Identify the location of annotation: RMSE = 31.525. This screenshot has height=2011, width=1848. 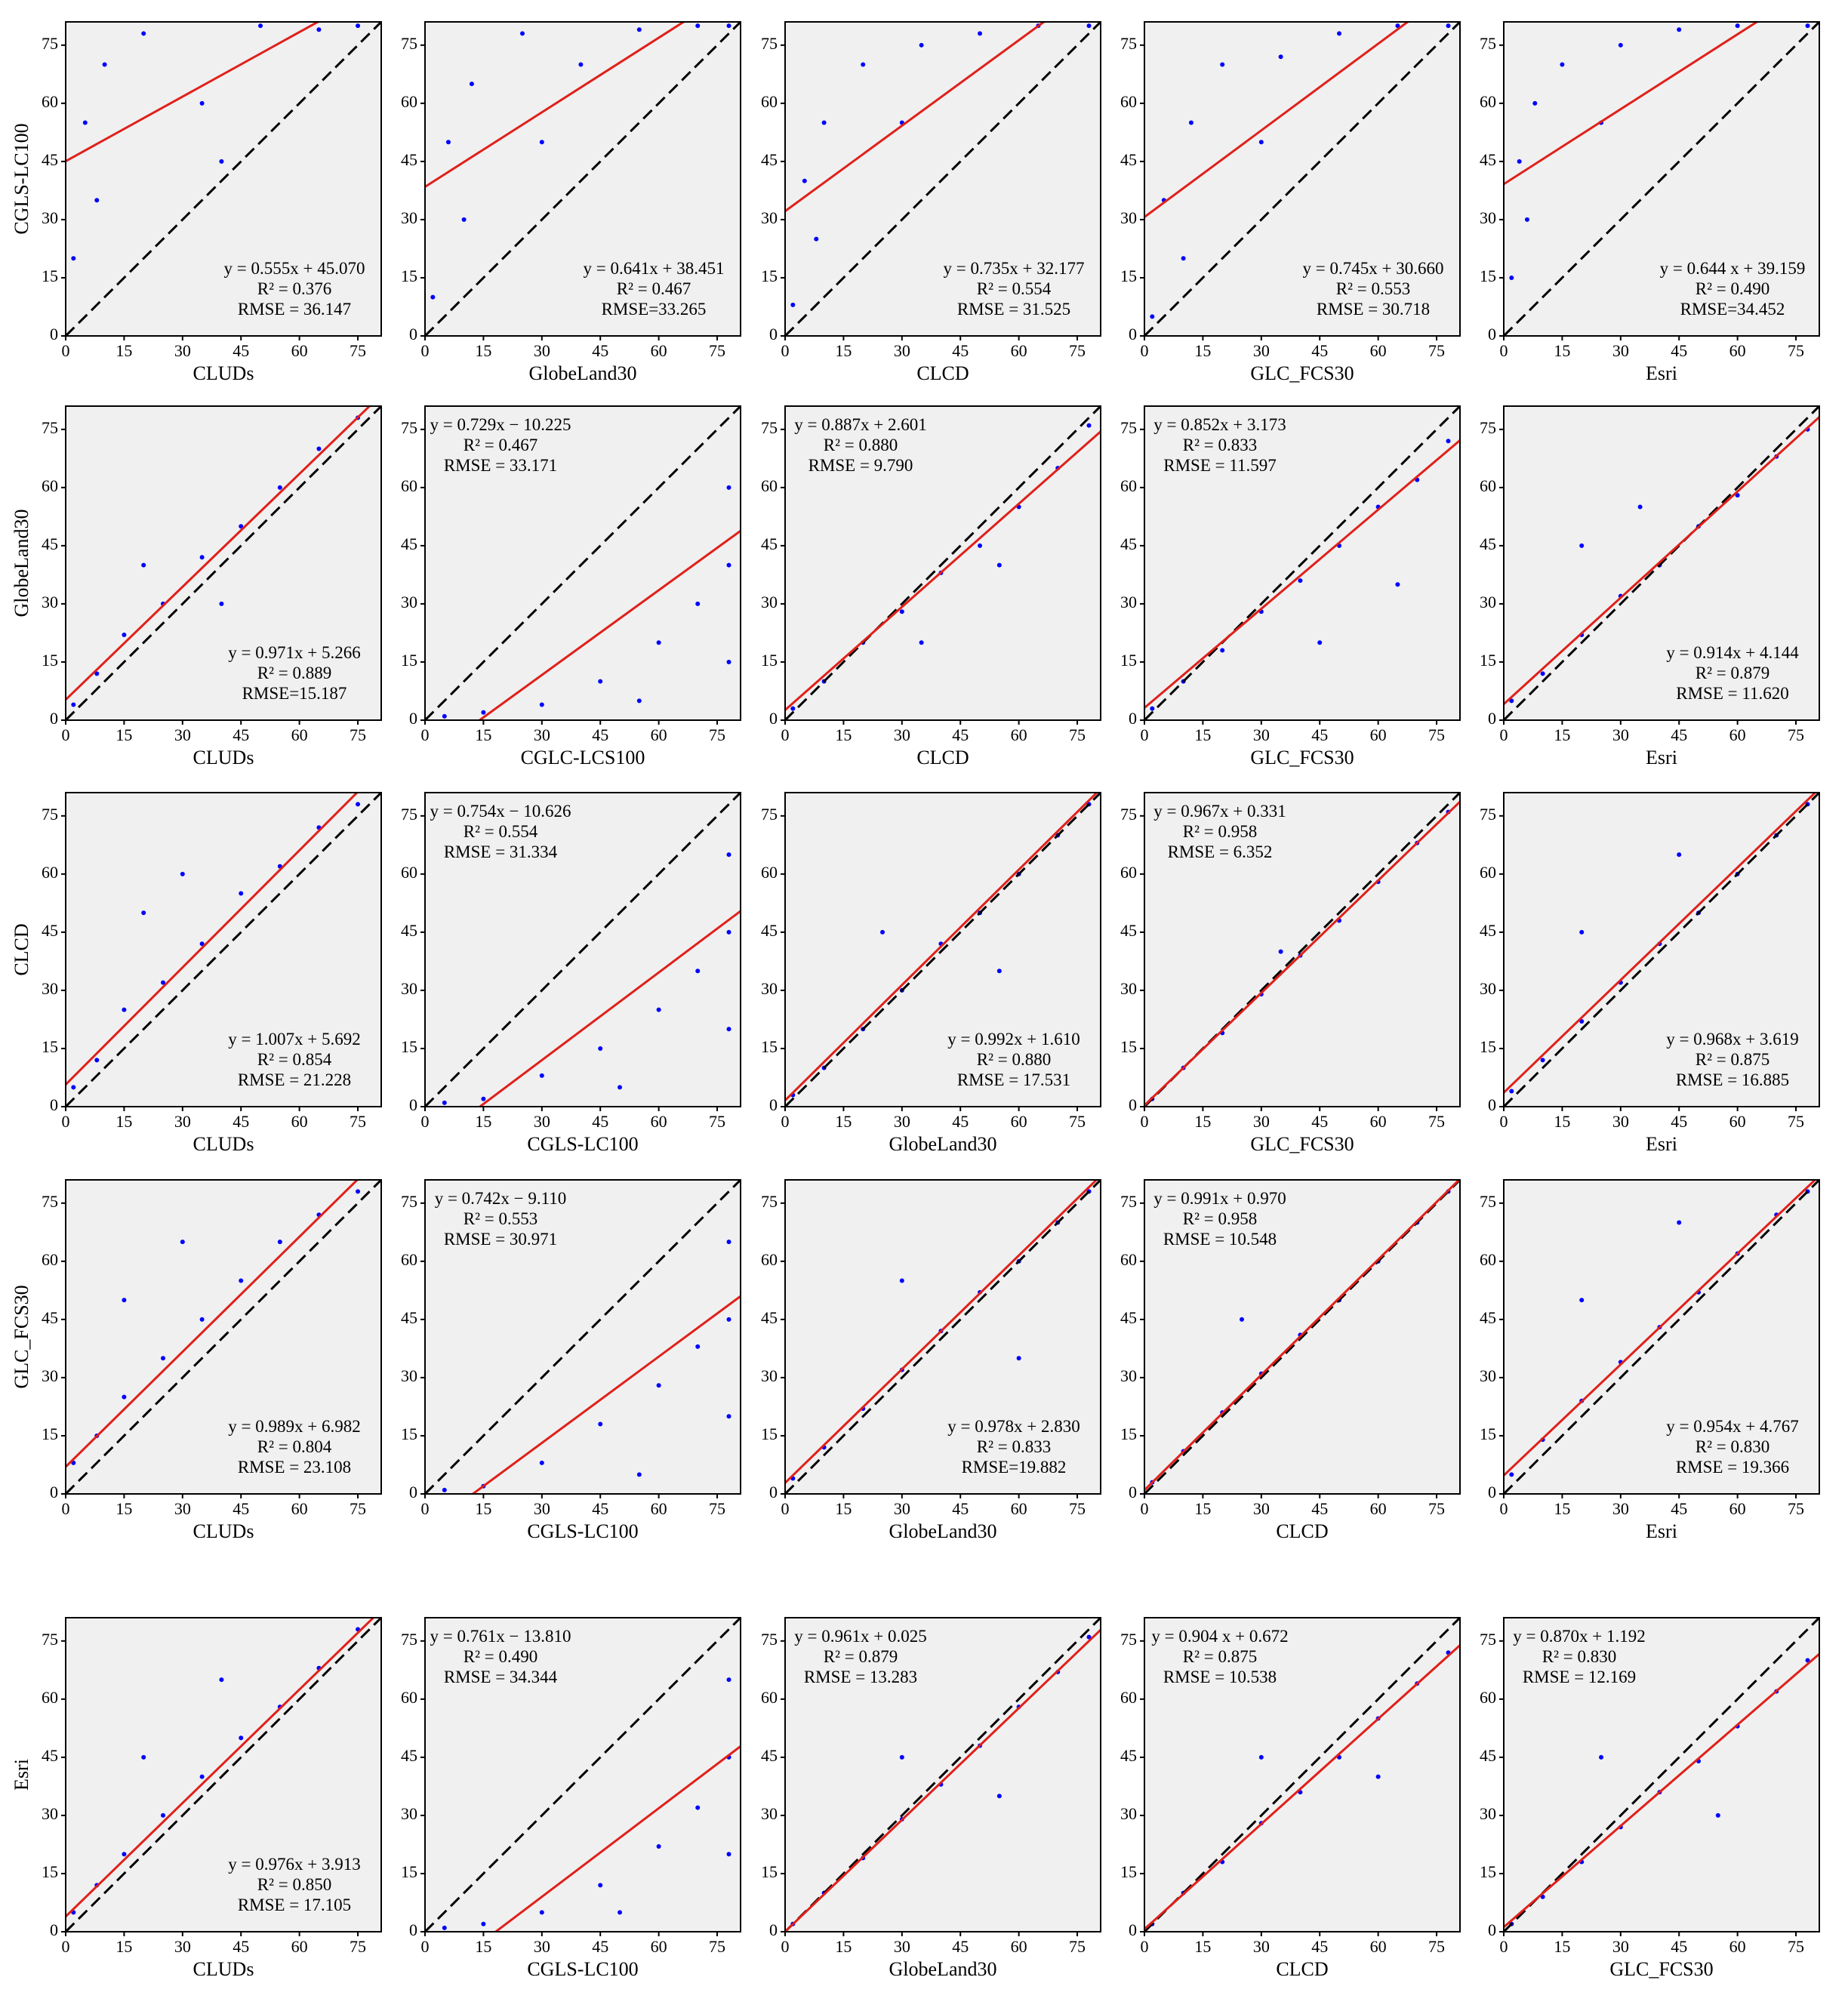
(1013, 309).